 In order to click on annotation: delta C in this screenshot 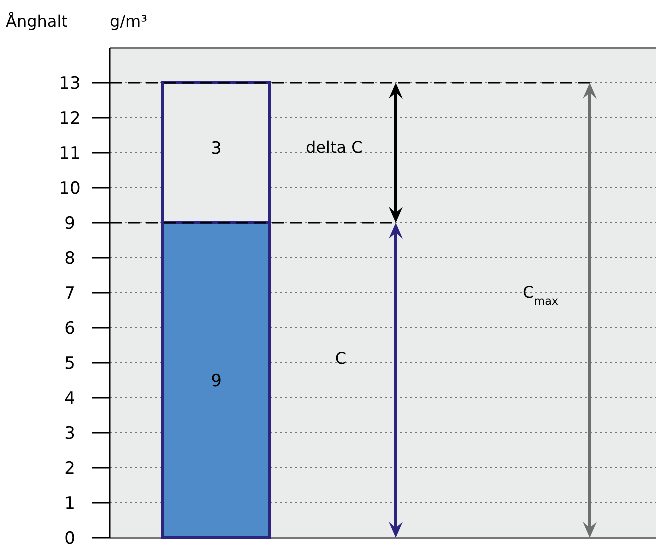, I will do `click(334, 147)`.